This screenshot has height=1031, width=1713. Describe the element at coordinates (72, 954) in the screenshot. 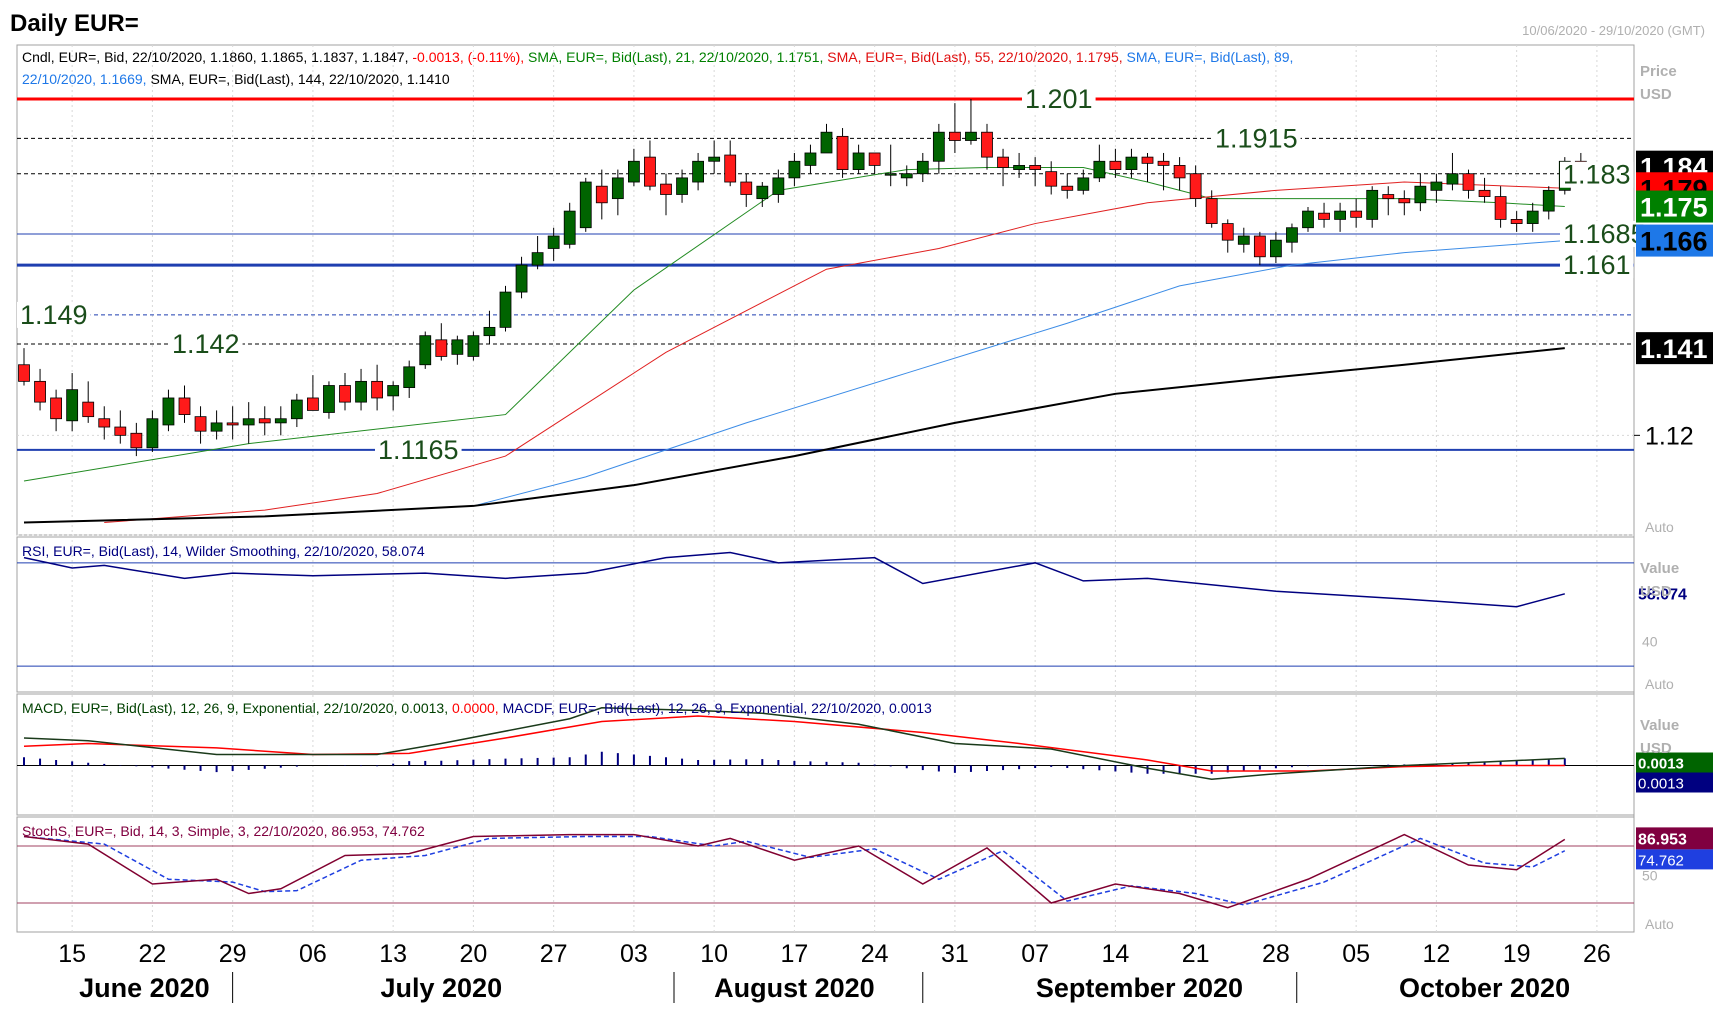

I see `x-tick-label: 15` at that location.